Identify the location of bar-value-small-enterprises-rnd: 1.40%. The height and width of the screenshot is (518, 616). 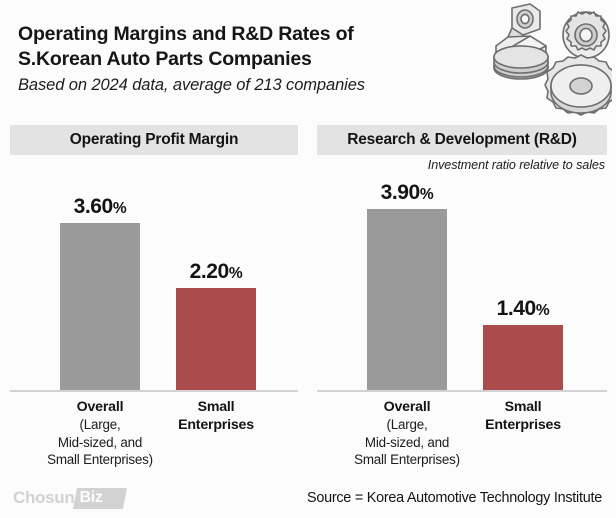
(523, 308).